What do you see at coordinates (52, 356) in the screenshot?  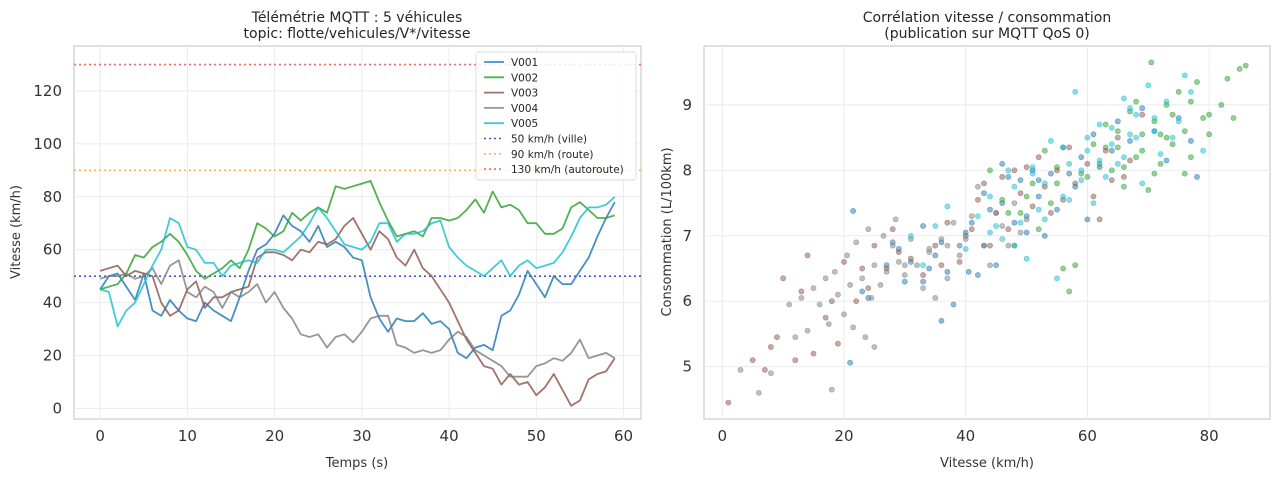 I see `y-tick-label: 20` at bounding box center [52, 356].